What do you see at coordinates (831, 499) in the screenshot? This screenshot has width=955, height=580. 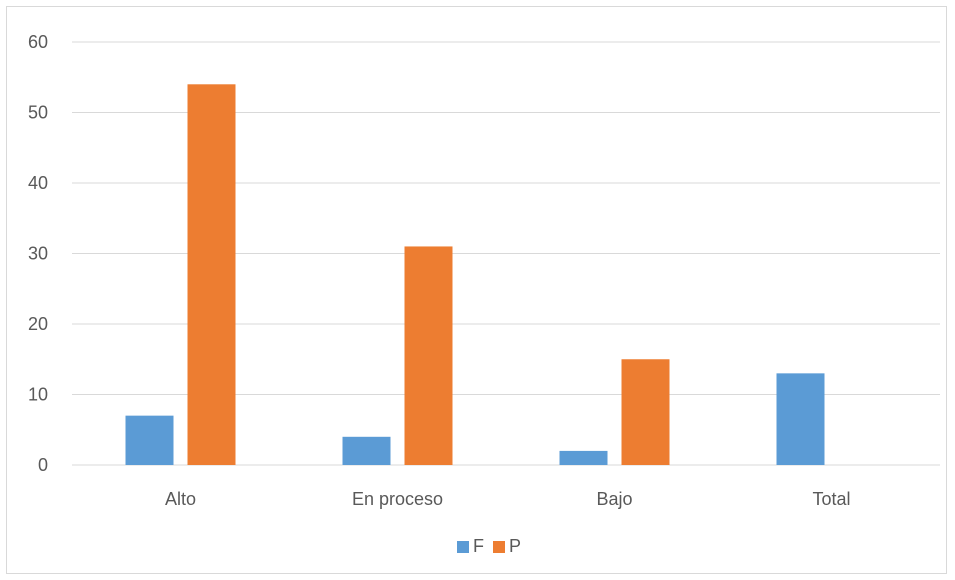 I see `x-tick-label: Total` at bounding box center [831, 499].